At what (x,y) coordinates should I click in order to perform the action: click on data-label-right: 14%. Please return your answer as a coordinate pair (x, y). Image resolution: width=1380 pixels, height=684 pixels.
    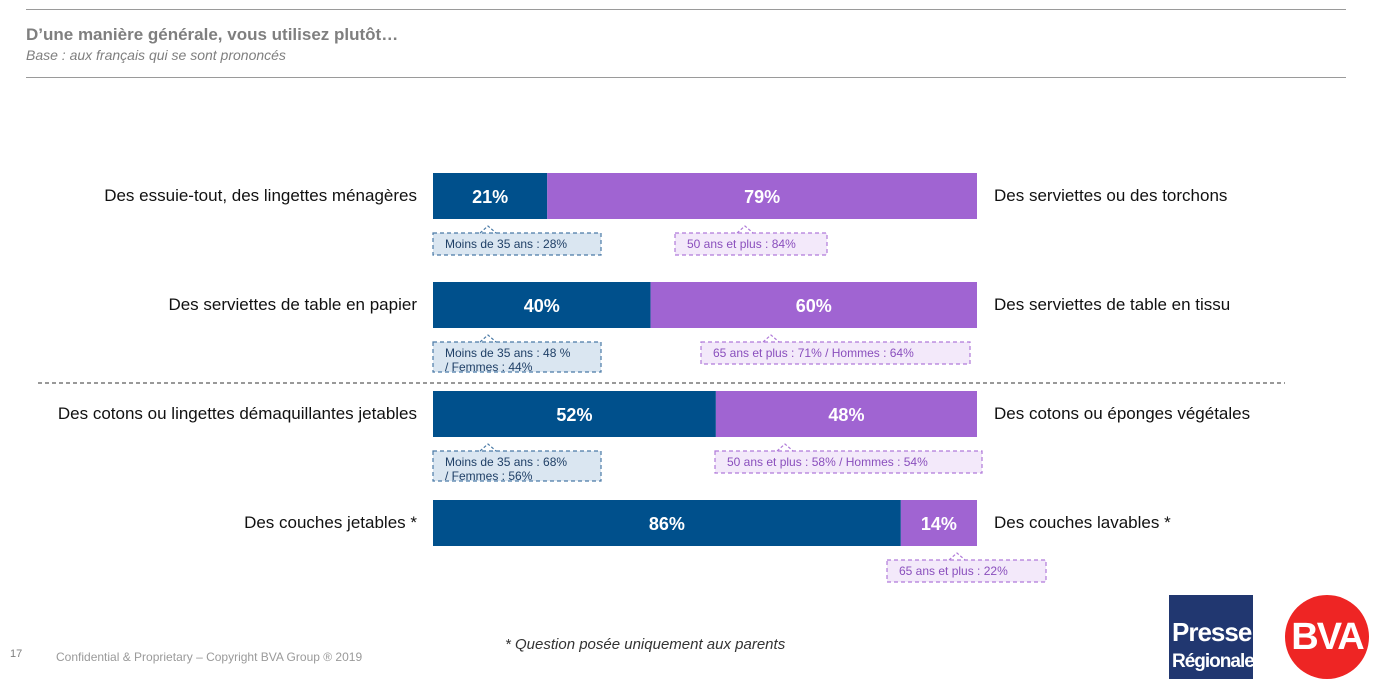
    Looking at the image, I should click on (939, 524).